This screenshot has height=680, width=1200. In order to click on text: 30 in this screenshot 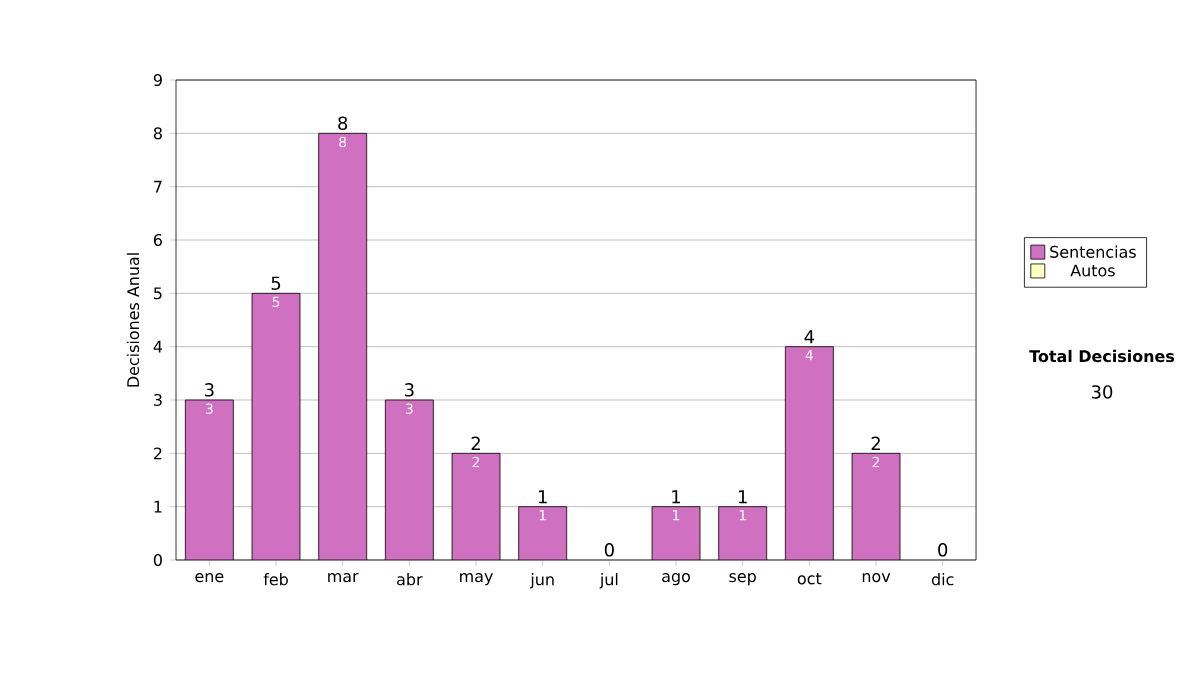, I will do `click(1102, 392)`.